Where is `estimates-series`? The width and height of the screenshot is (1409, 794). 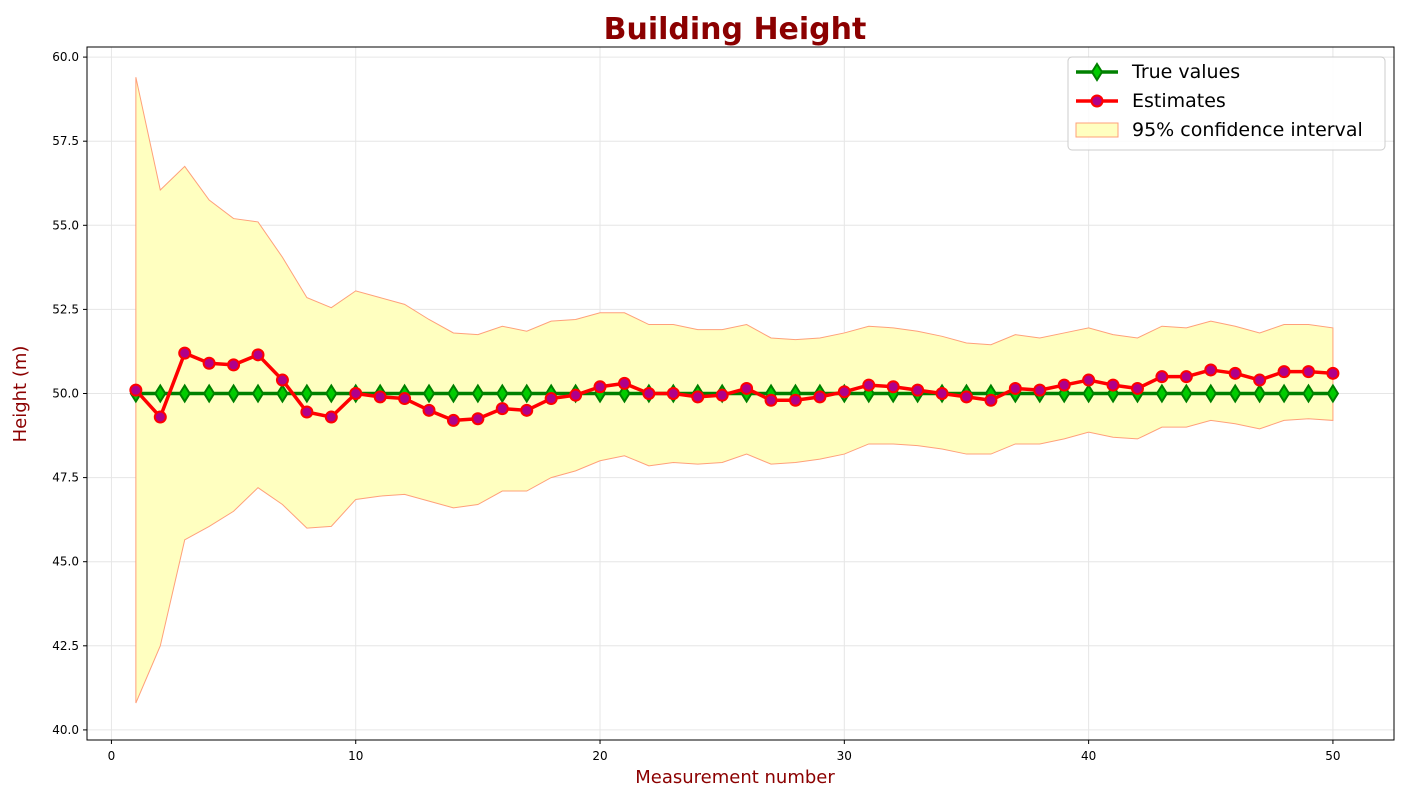 estimates-series is located at coordinates (734, 386).